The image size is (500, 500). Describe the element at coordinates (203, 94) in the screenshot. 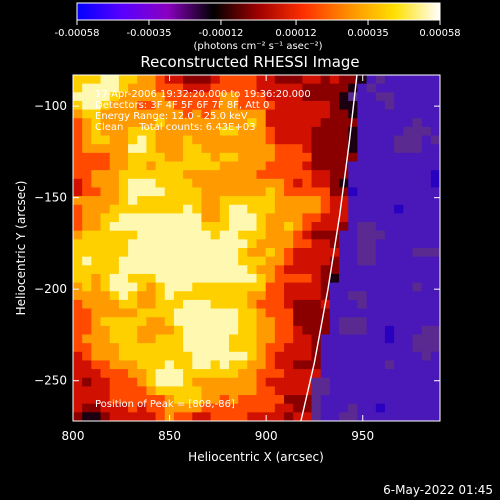

I see `annotation-time-range: 17-Apr-2006 19:32:20.000 to 19:36:20.000` at that location.